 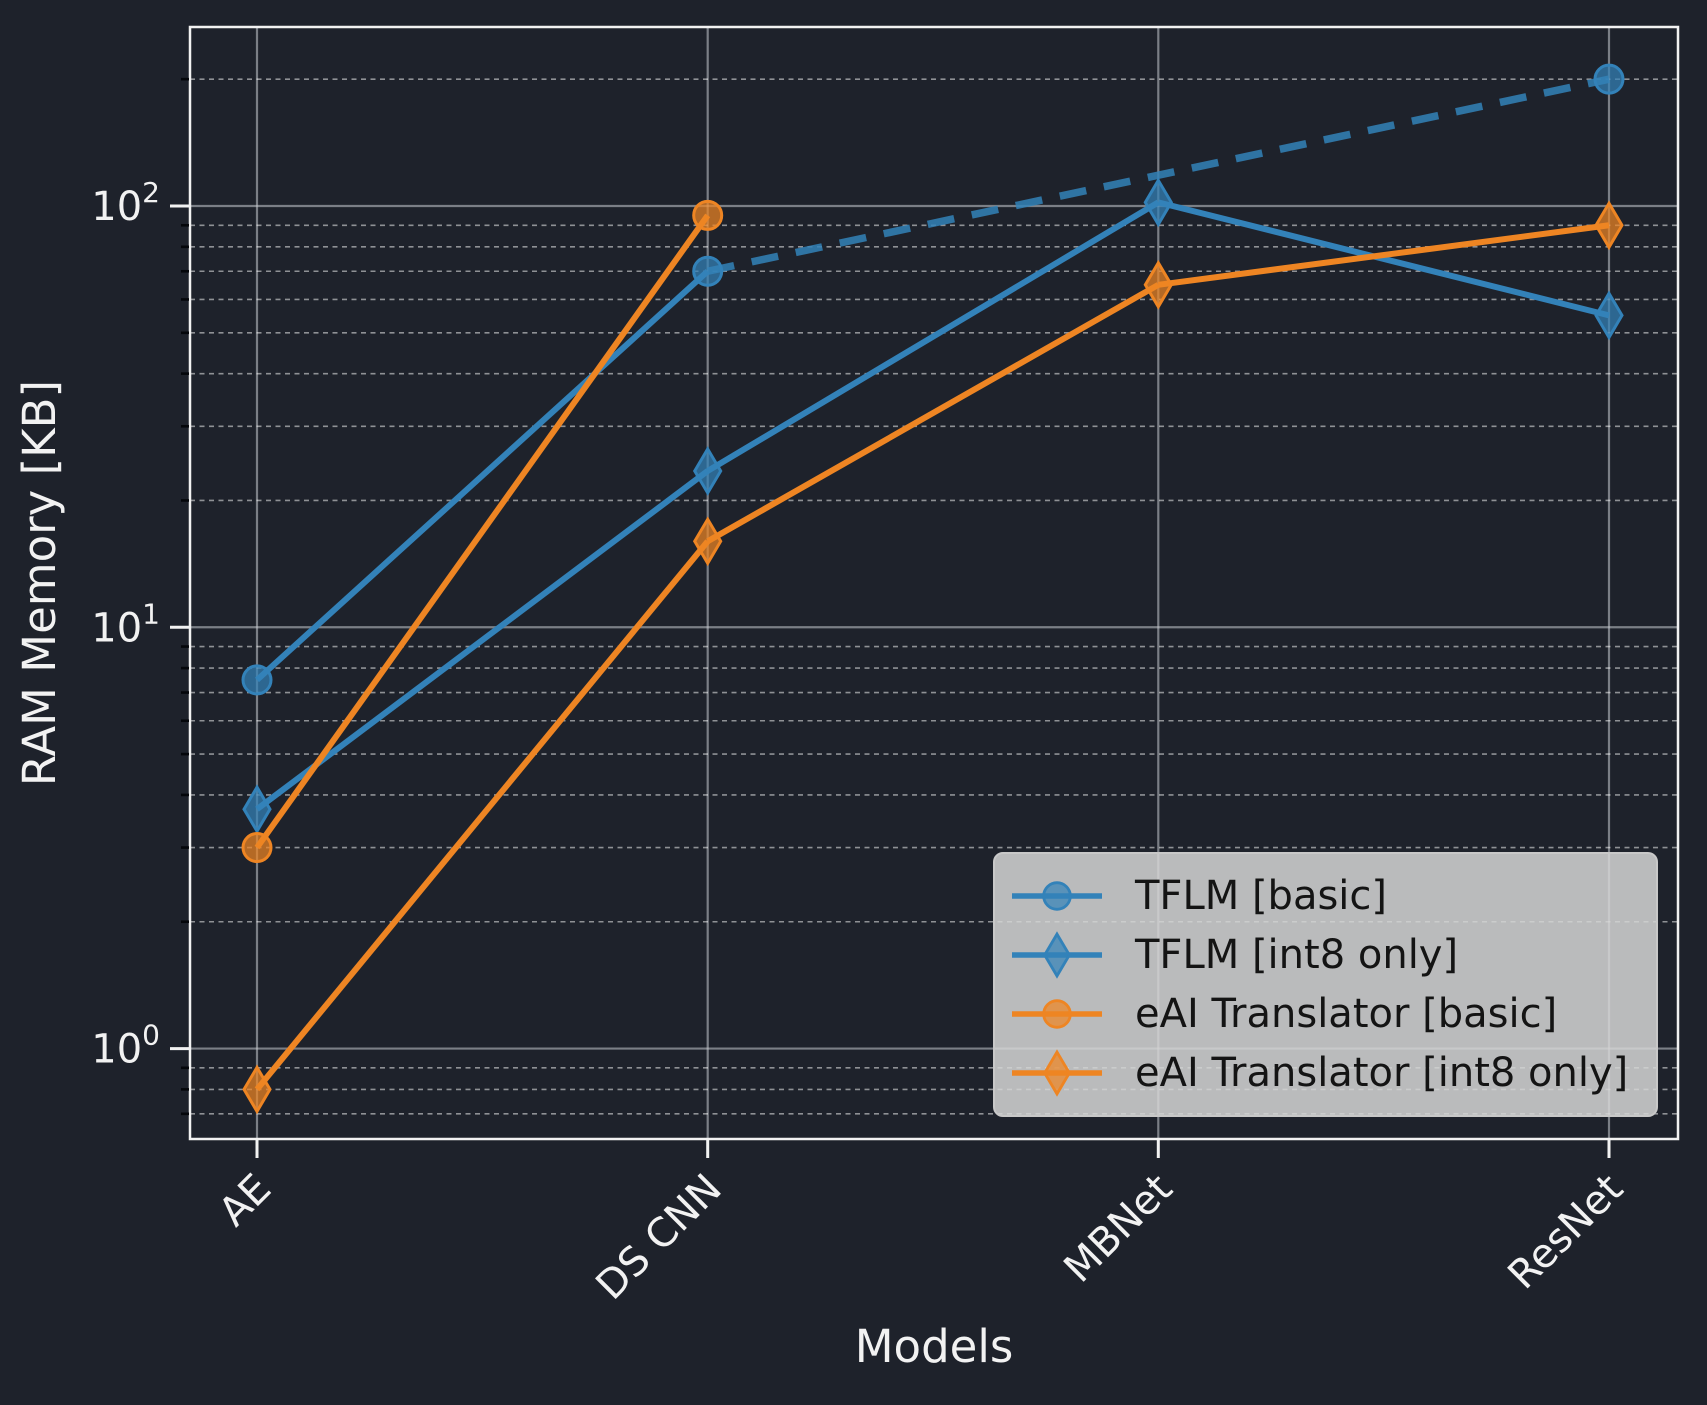 I want to click on x-axis-title: Models, so click(x=934, y=1346).